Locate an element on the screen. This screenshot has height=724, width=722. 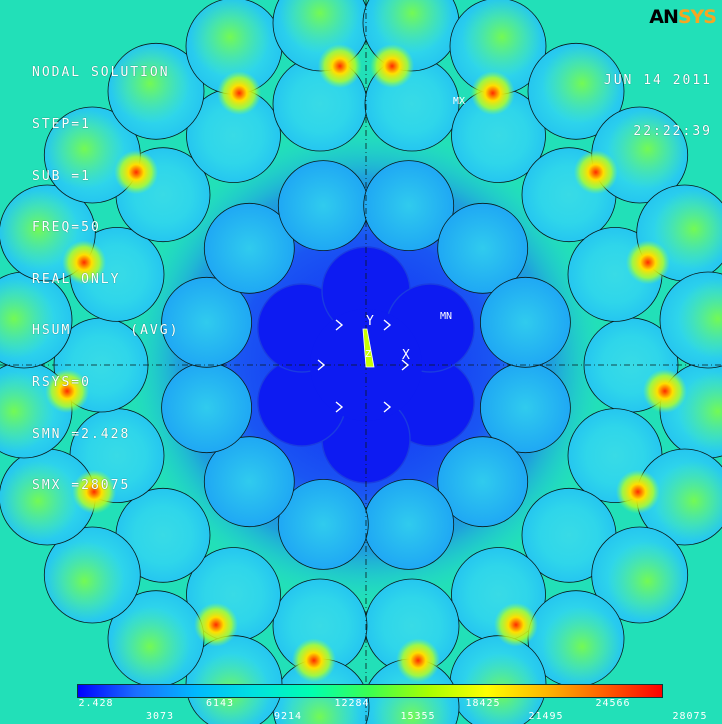
min-marker: MN is located at coordinates (446, 316).